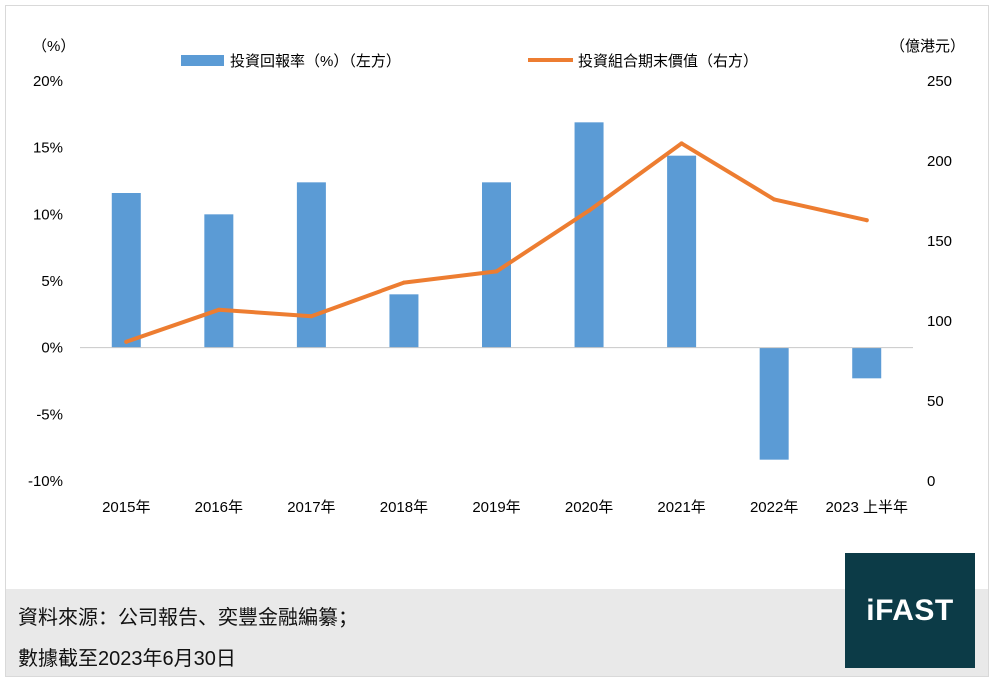  Describe the element at coordinates (681, 507) in the screenshot. I see `category-label: 2021年` at that location.